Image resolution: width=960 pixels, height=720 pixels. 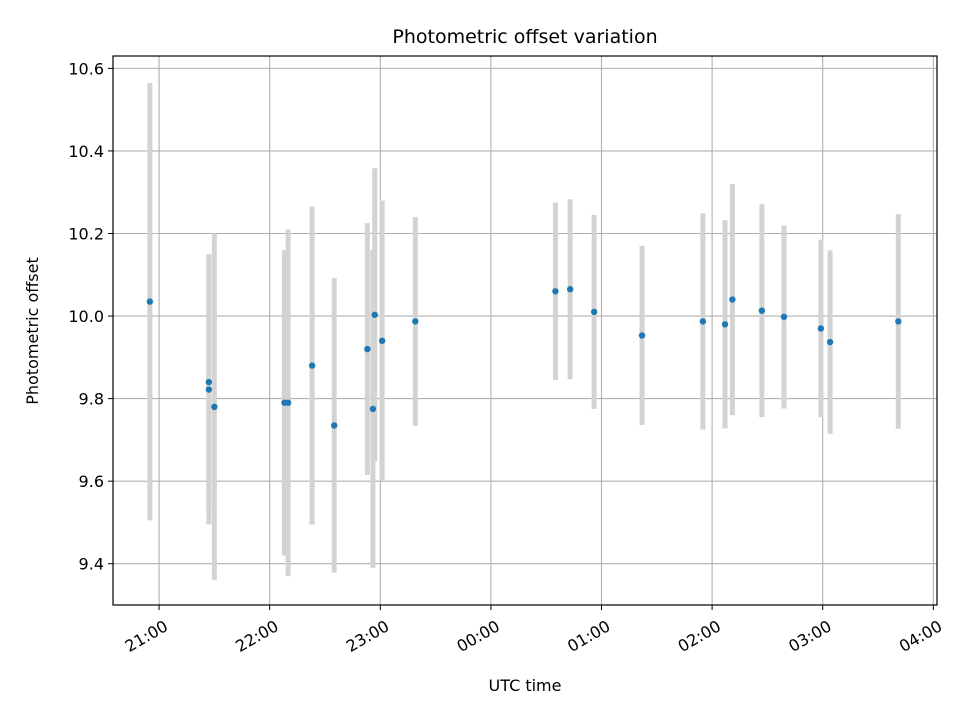 I want to click on x-tick-label: 03:00, so click(x=809, y=636).